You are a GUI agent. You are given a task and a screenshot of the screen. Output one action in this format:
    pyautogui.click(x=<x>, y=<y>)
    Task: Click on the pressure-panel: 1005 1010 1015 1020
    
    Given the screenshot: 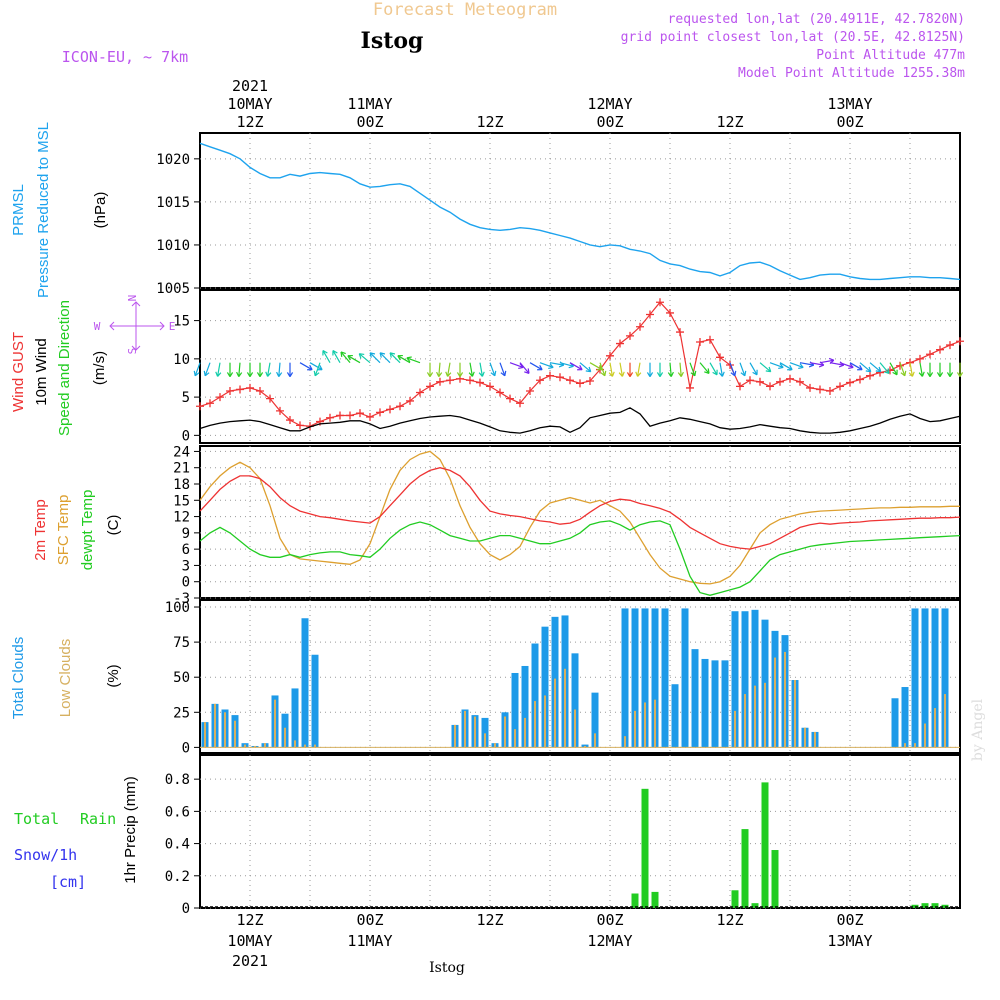 What is the action you would take?
    pyautogui.click(x=558, y=214)
    